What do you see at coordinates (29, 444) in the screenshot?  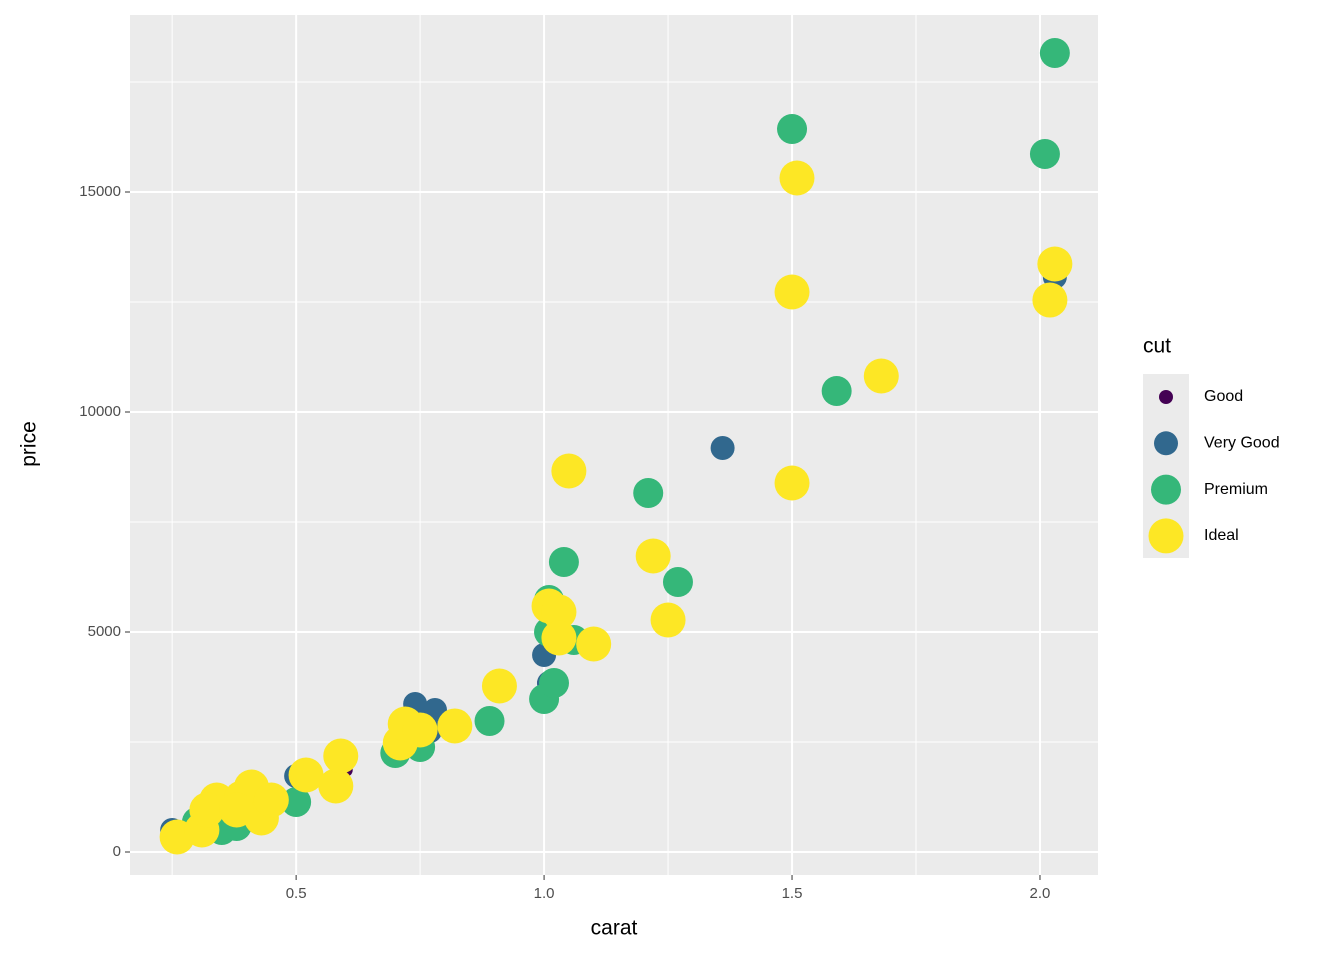 I see `y-axis-title: price` at bounding box center [29, 444].